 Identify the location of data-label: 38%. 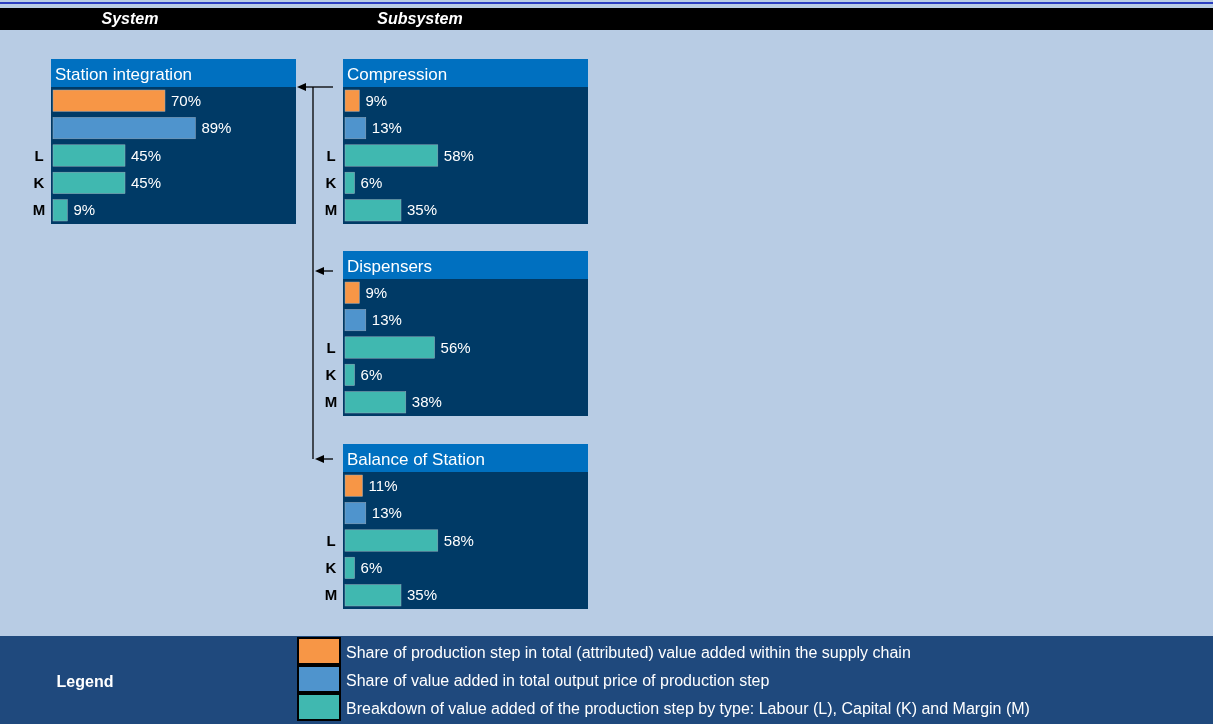
(426, 402).